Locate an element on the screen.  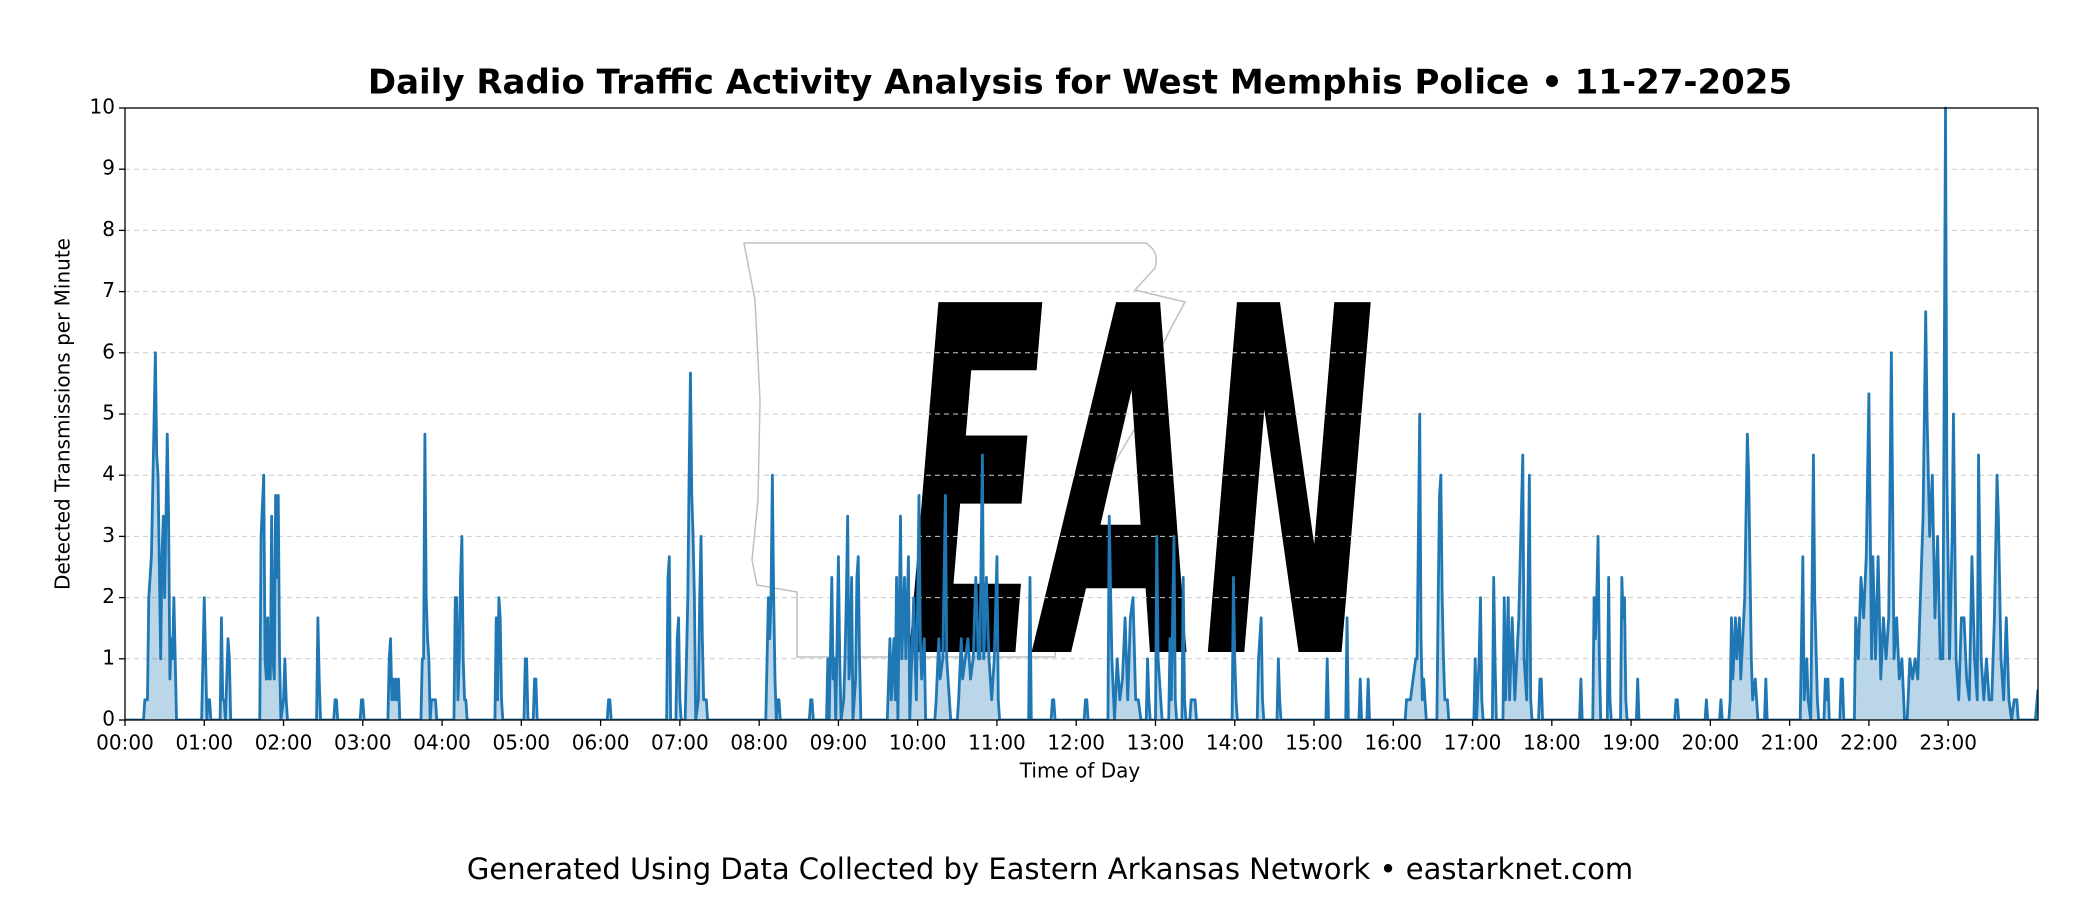
x-tick-label: 19:00 is located at coordinates (1631, 743).